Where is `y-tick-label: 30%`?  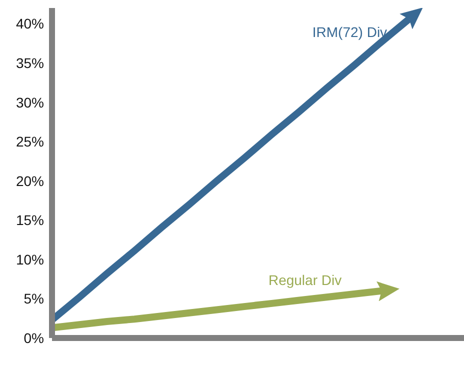
y-tick-label: 30% is located at coordinates (30, 102).